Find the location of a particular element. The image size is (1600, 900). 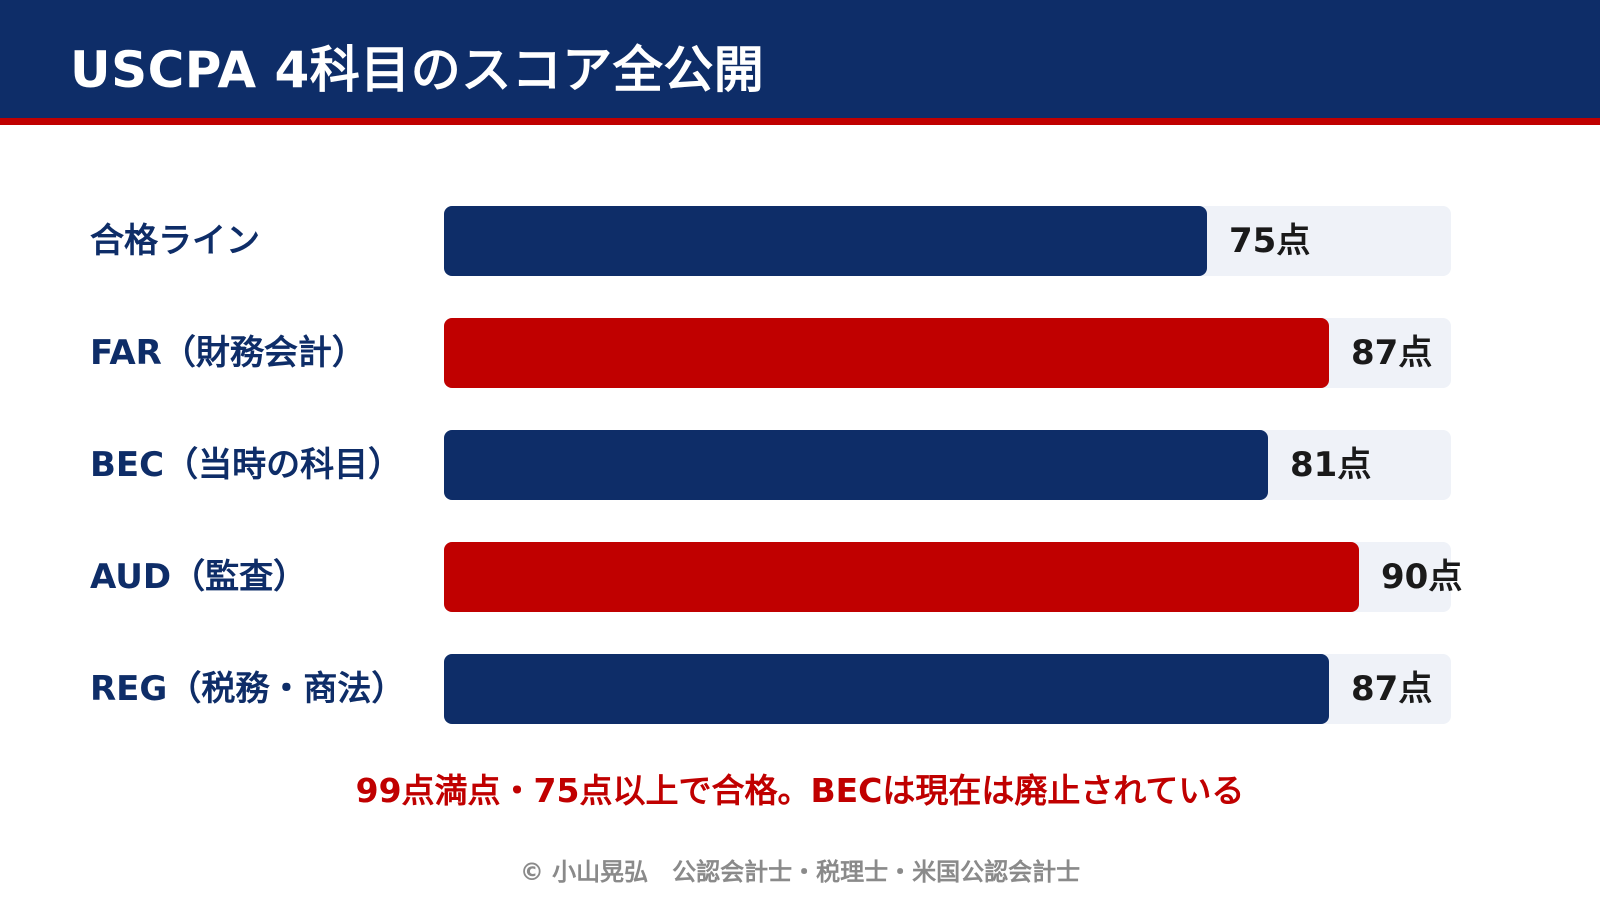

category-label: BEC（当時の科目） is located at coordinates (246, 465).